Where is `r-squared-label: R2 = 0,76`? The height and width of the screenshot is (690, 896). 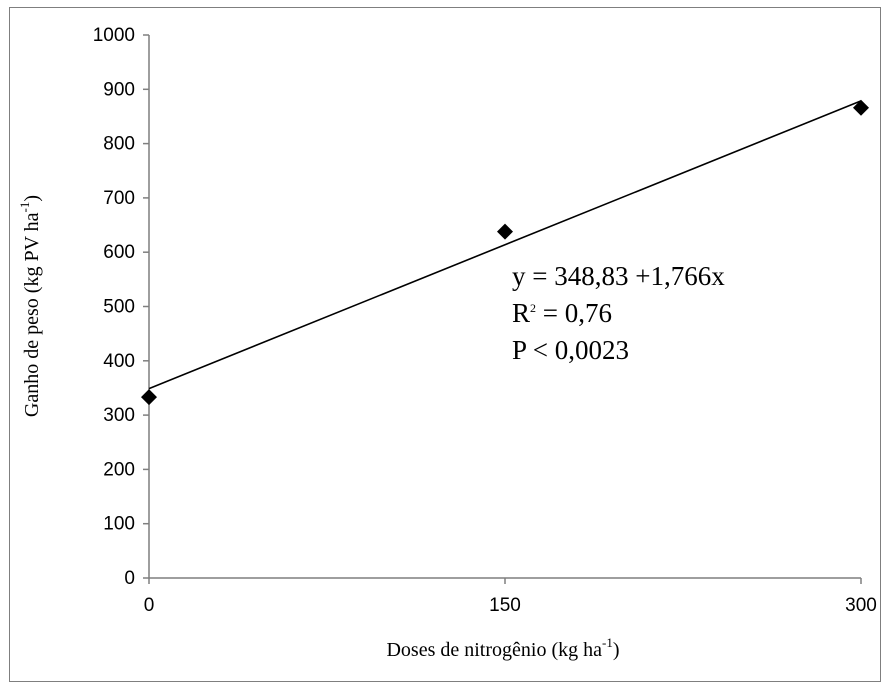 r-squared-label: R2 = 0,76 is located at coordinates (562, 313).